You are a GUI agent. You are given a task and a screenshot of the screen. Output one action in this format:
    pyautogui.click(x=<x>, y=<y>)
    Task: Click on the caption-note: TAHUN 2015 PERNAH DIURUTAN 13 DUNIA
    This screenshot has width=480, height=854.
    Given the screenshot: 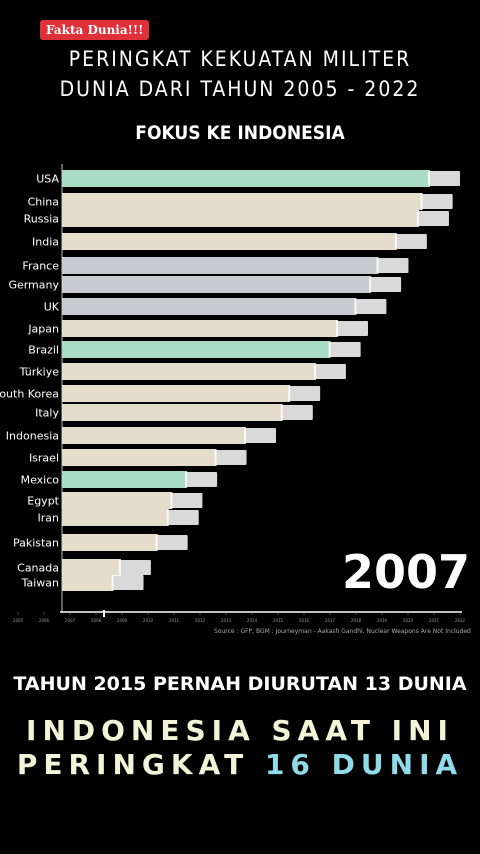 What is the action you would take?
    pyautogui.click(x=240, y=684)
    